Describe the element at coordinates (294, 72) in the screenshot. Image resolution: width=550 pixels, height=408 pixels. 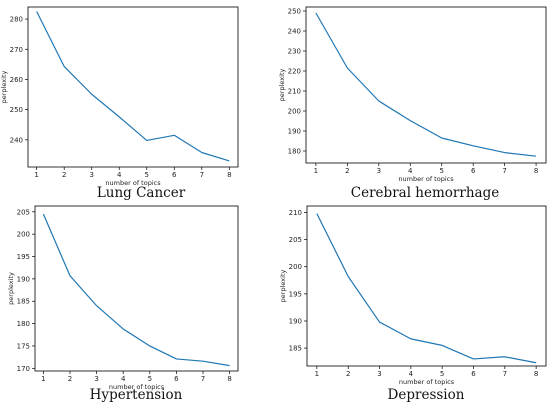
I see `y-tick-label: 220` at that location.